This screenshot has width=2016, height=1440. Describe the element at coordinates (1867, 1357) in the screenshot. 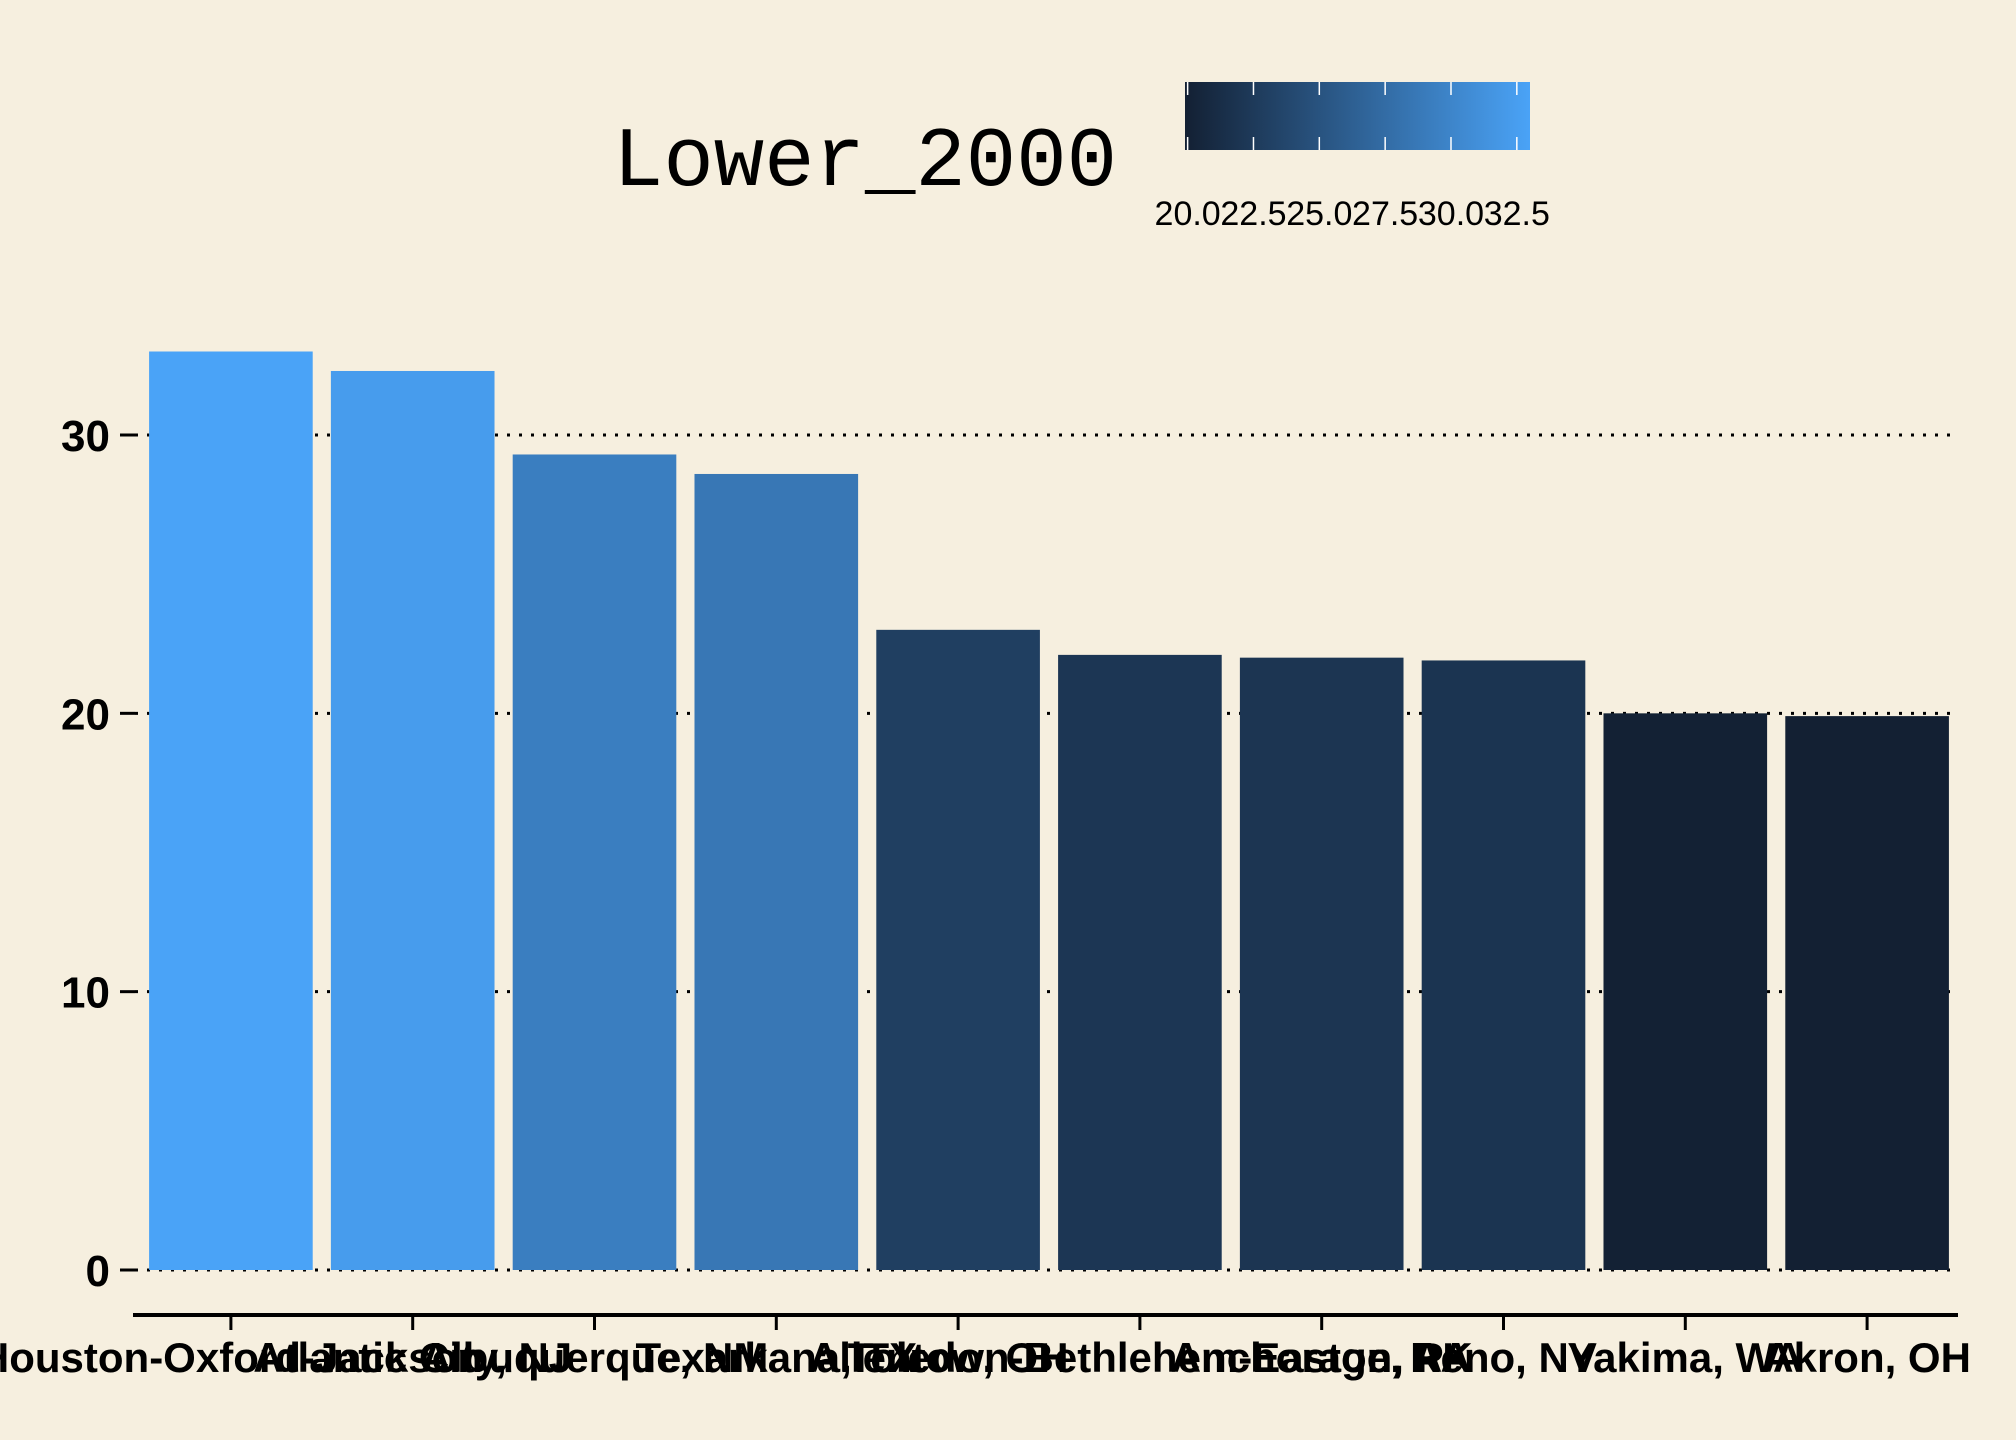

I see `x-tick-label: Akron, OH` at that location.